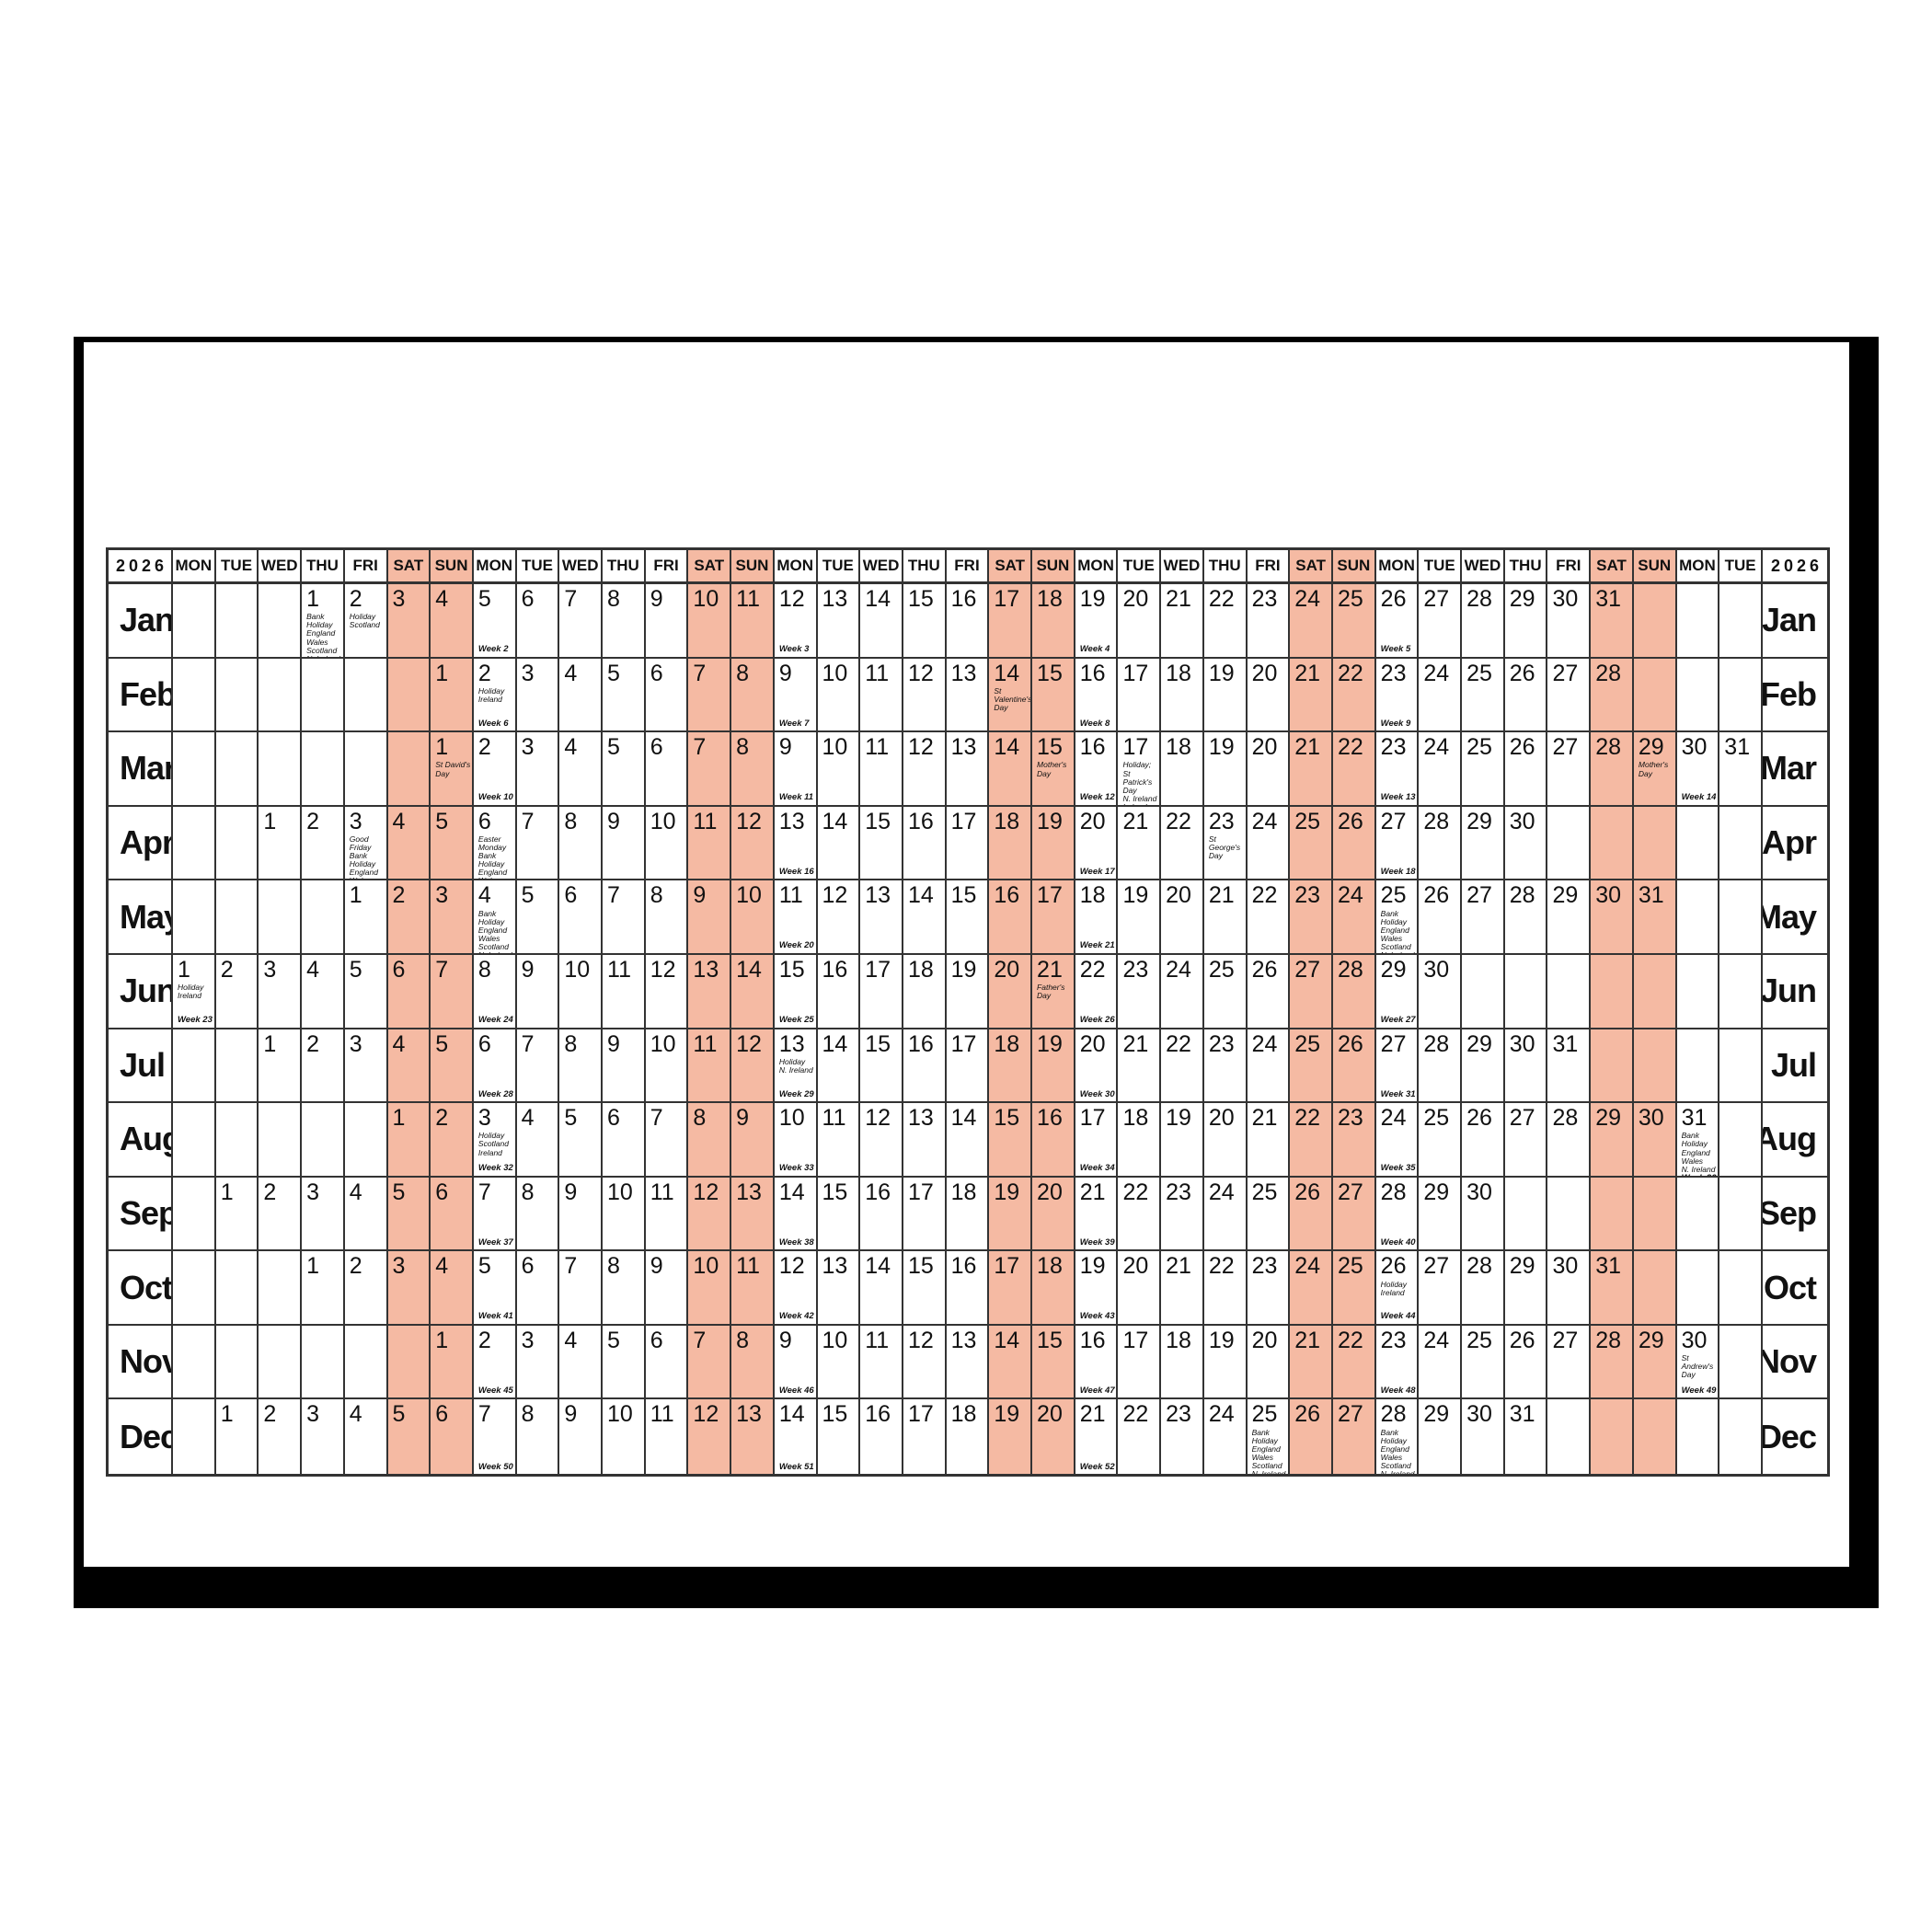 The height and width of the screenshot is (1932, 1932). What do you see at coordinates (1097, 1140) in the screenshot?
I see `day-cell-aug-17: 17 Week 34` at bounding box center [1097, 1140].